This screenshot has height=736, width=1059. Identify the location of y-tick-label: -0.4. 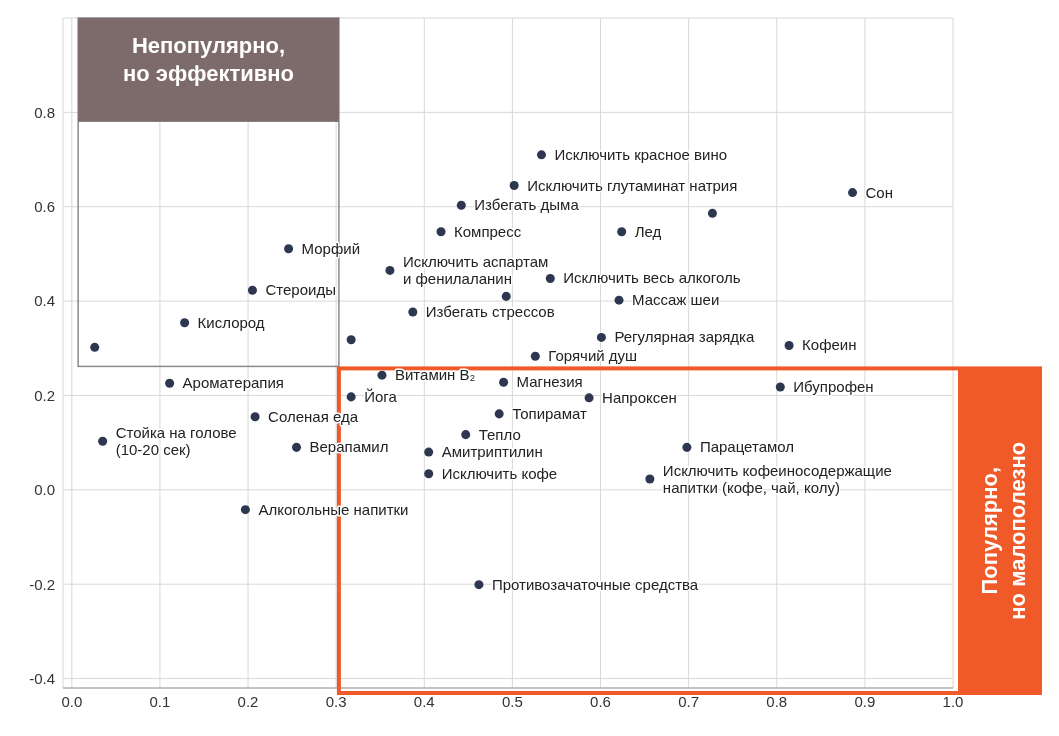
(42, 678).